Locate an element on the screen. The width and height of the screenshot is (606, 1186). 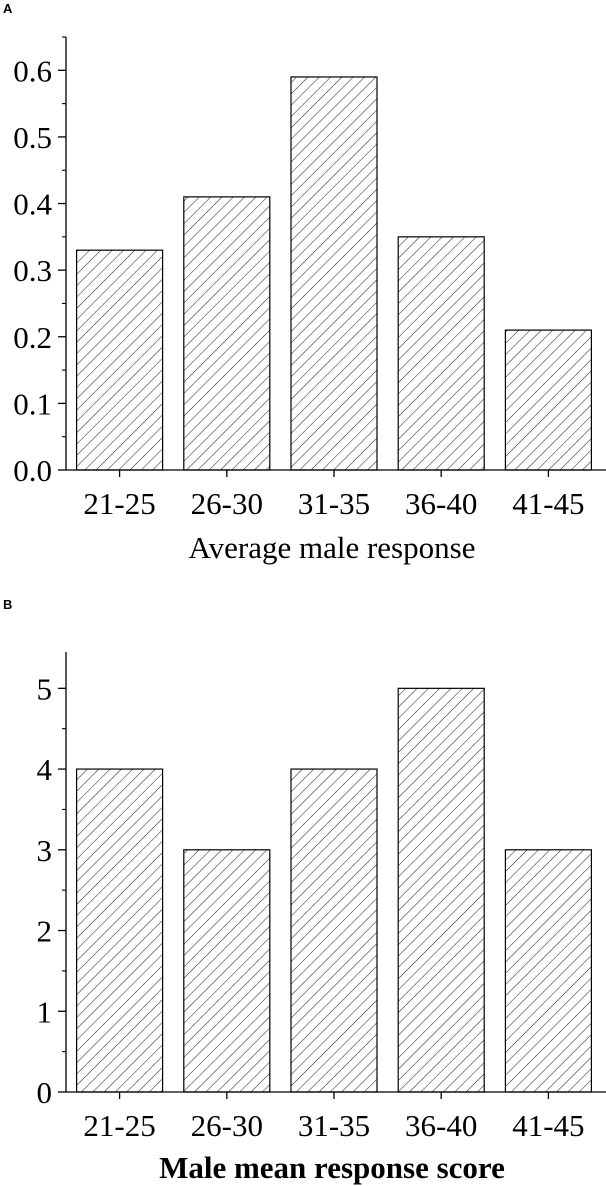
y-tick-label: 3 is located at coordinates (45, 850).